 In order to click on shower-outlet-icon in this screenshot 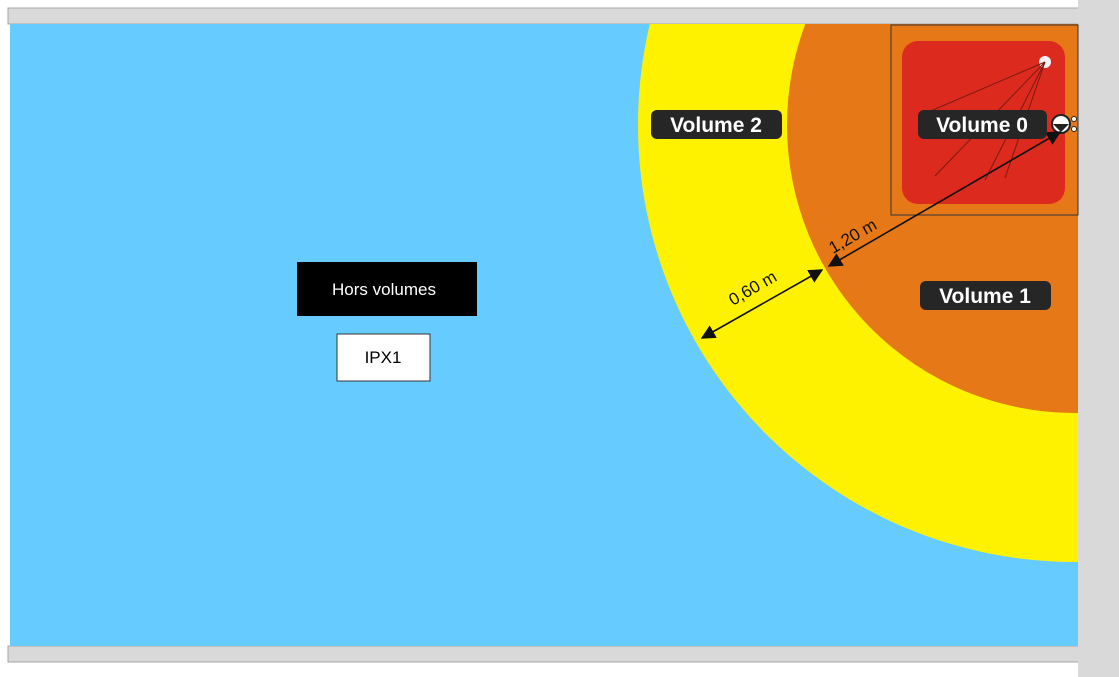, I will do `click(1064, 124)`.